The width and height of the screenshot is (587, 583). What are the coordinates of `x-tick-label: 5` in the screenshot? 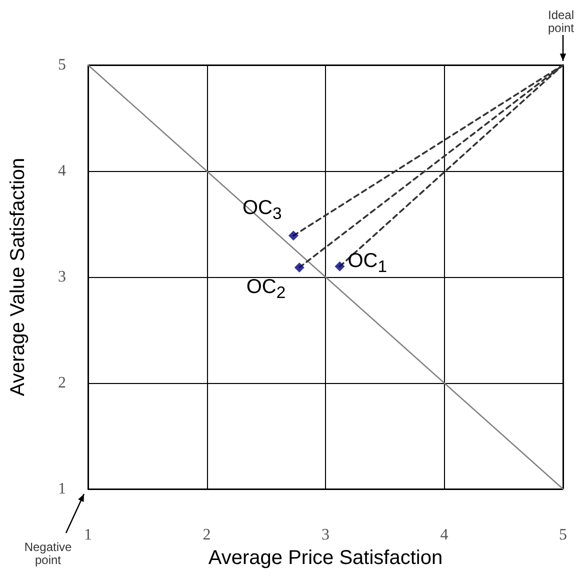 It's located at (563, 535).